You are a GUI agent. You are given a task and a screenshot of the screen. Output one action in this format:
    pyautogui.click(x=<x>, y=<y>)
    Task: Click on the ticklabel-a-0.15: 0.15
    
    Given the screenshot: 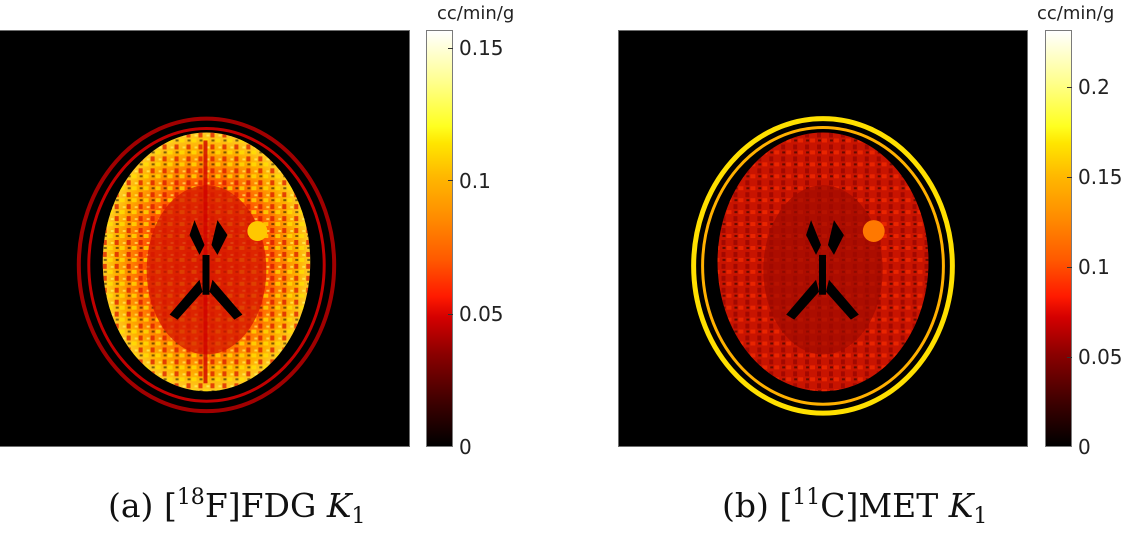 What is the action you would take?
    pyautogui.click(x=481, y=48)
    